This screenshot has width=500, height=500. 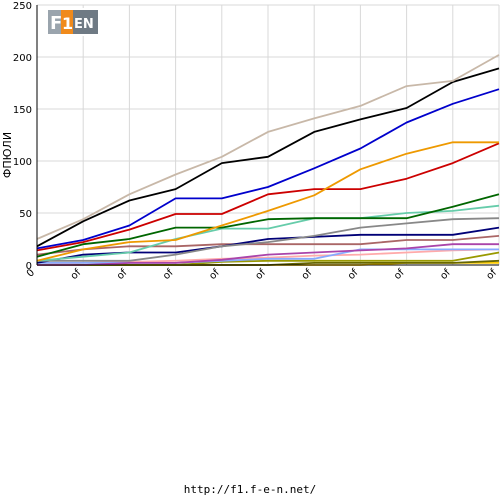 What do you see at coordinates (22, 6) in the screenshot?
I see `y-tick-label: 250` at bounding box center [22, 6].